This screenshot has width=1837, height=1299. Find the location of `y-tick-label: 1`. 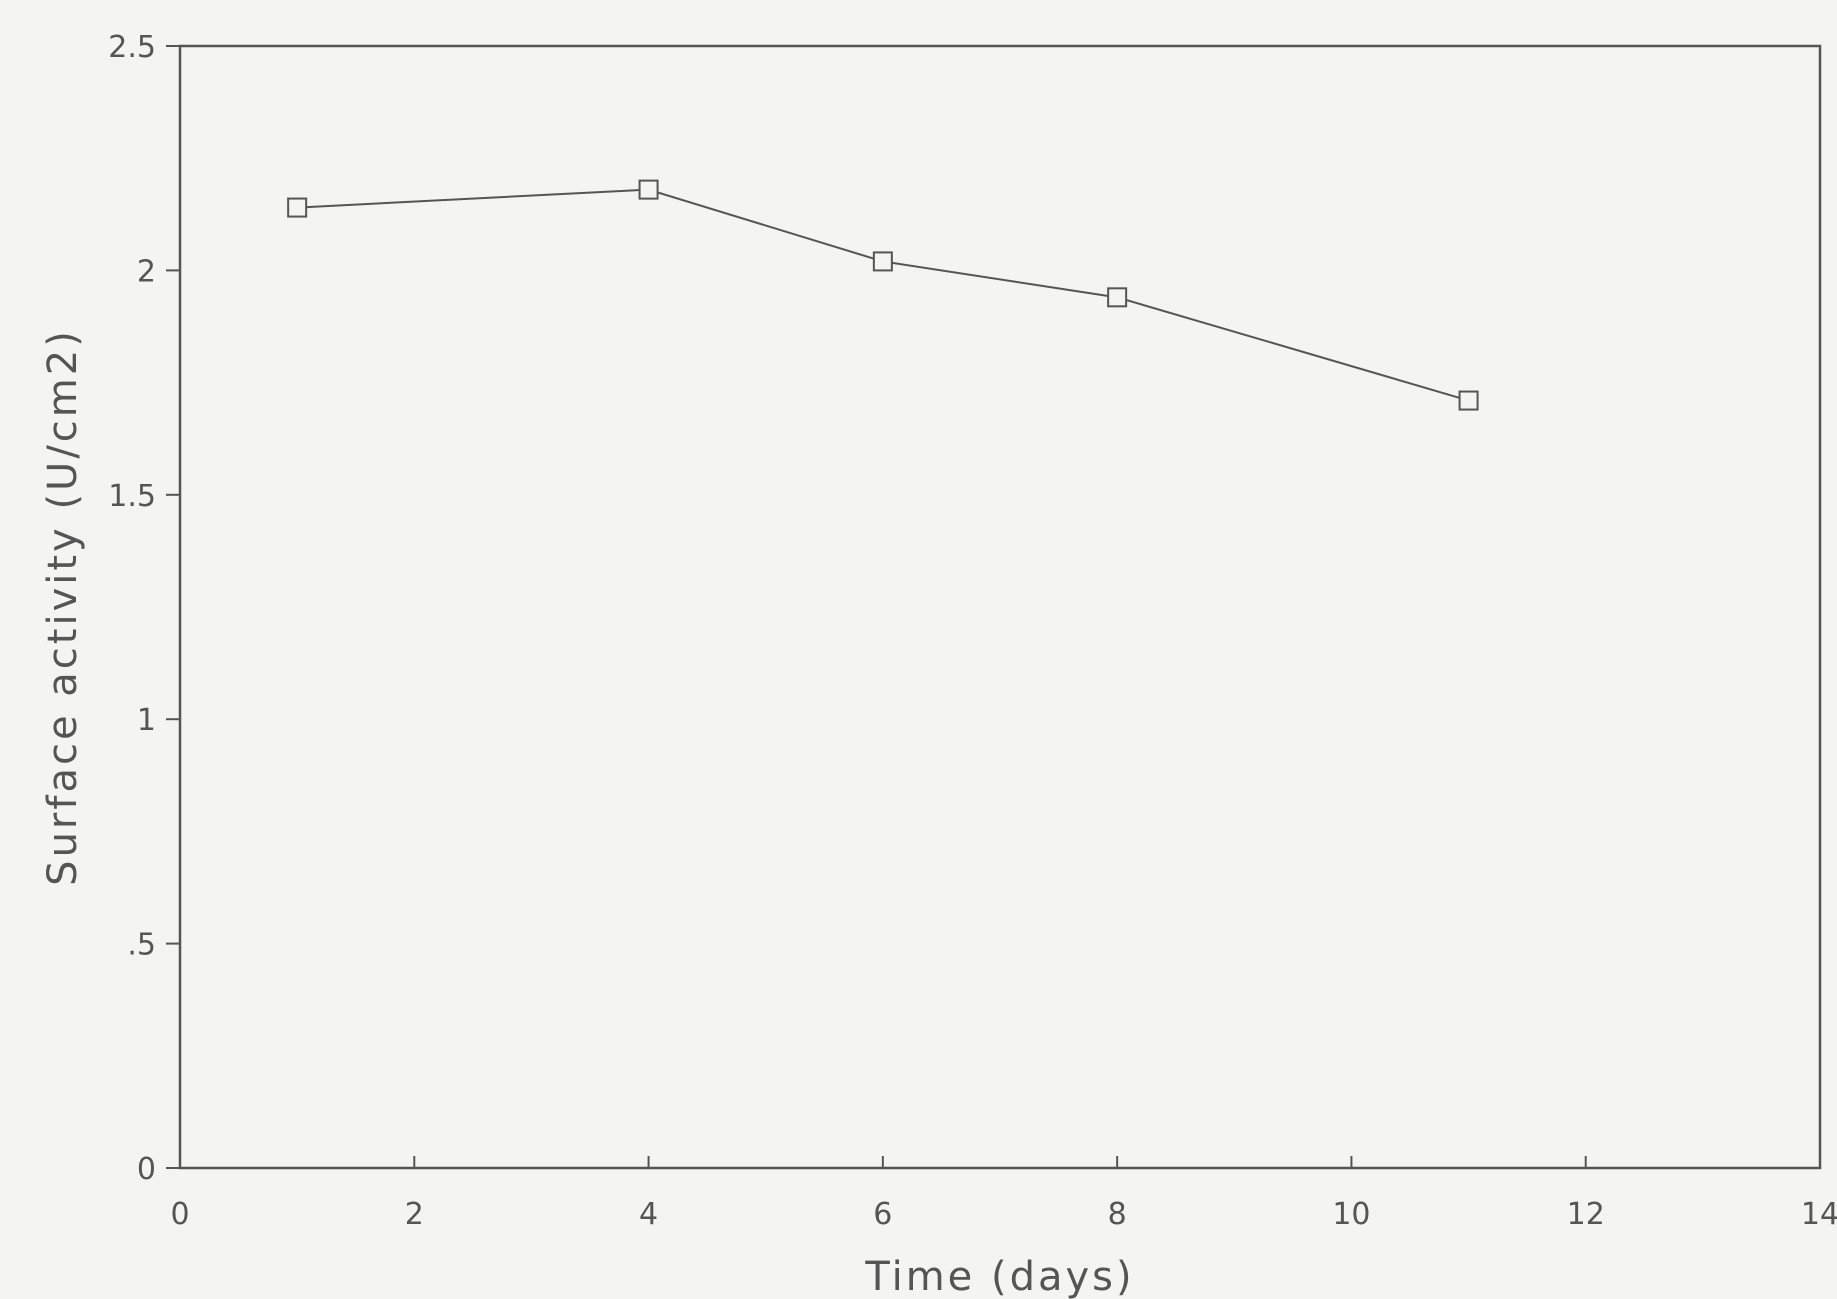

y-tick-label: 1 is located at coordinates (146, 720).